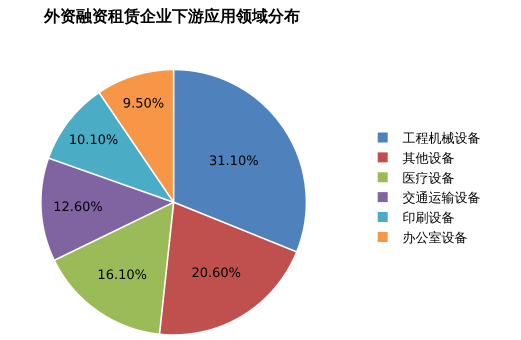 Image resolution: width=521 pixels, height=340 pixels. I want to click on data-label: 12.60%, so click(78, 208).